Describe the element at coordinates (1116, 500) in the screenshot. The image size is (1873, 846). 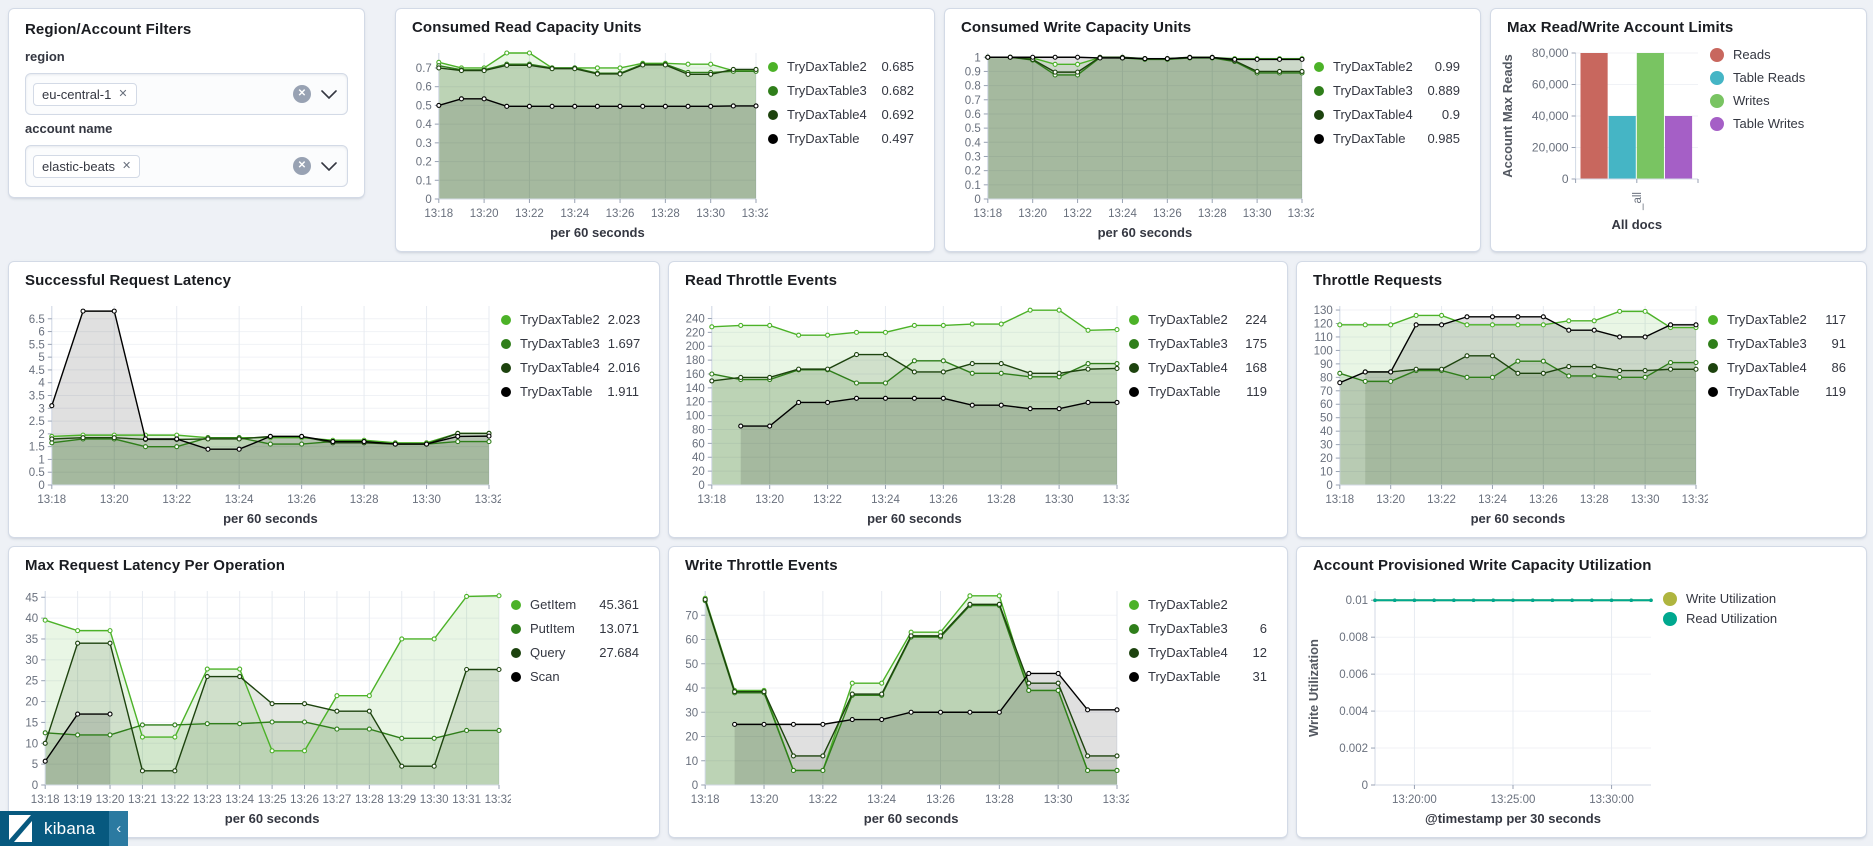
I see `svg-text: 13:32` at that location.